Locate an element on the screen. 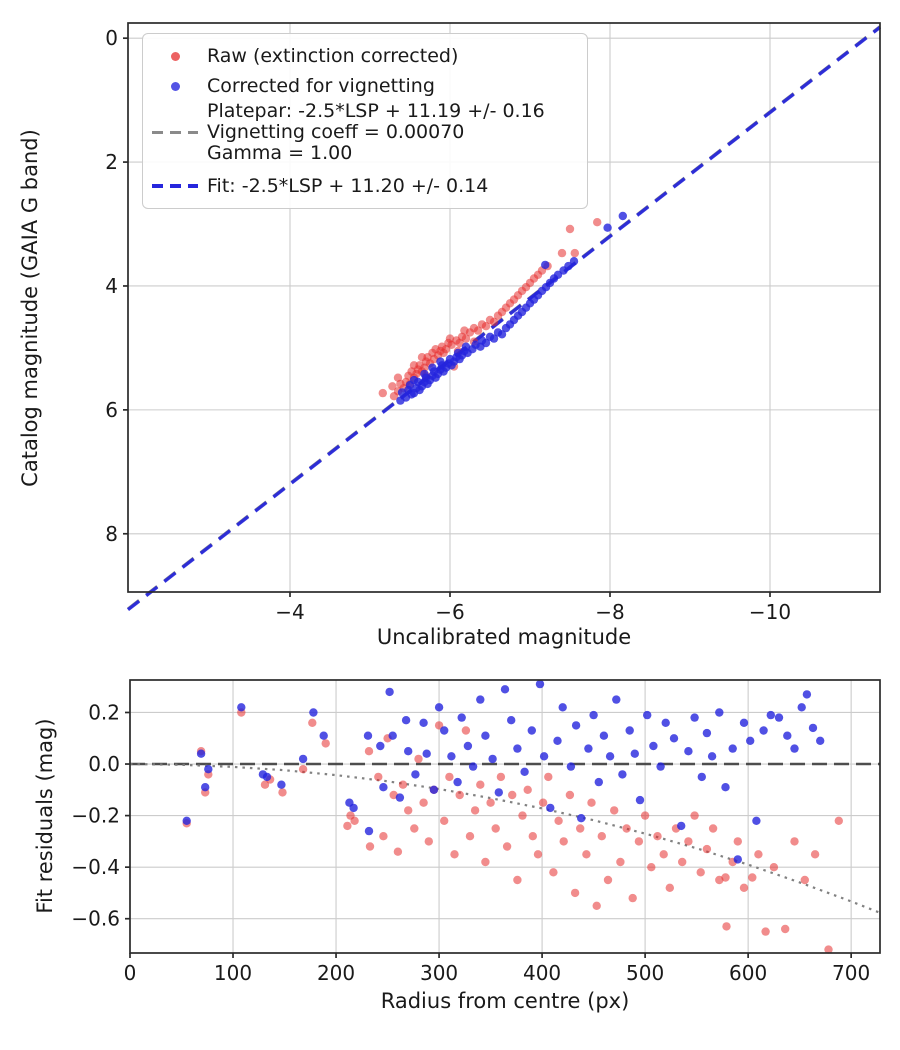  y-tick-label: 6 is located at coordinates (111, 410).